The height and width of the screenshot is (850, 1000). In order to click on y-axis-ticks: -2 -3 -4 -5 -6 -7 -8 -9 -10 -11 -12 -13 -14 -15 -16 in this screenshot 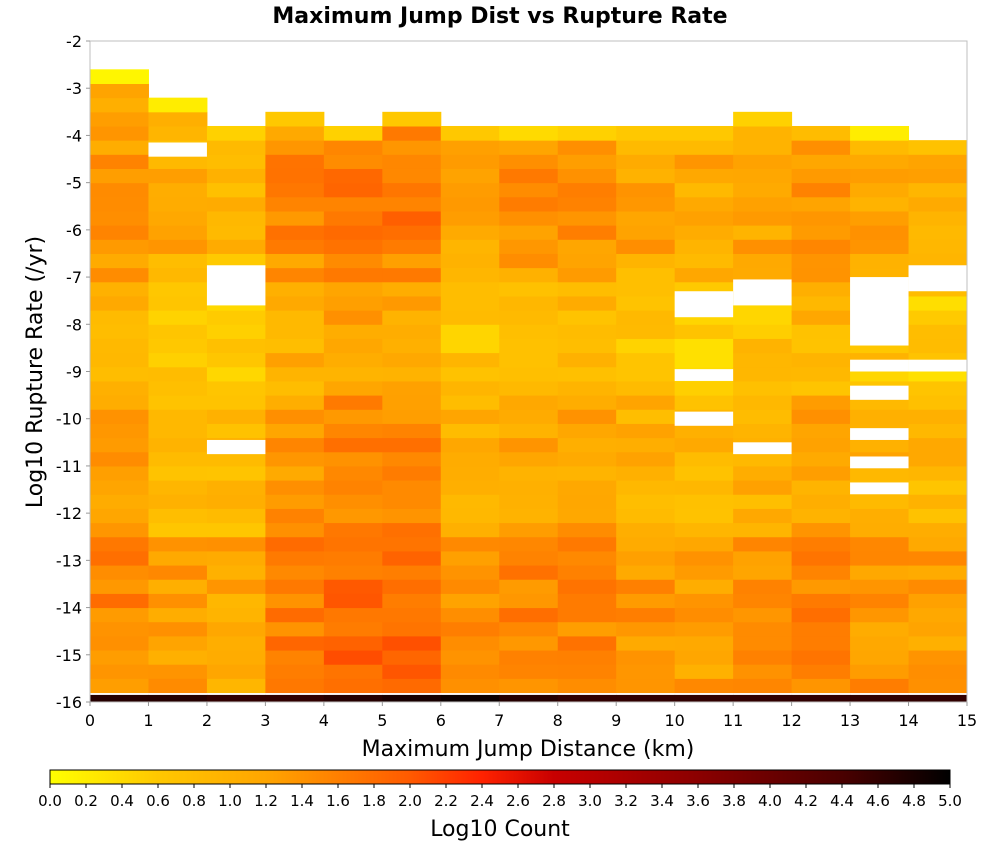, I will do `click(73, 372)`.